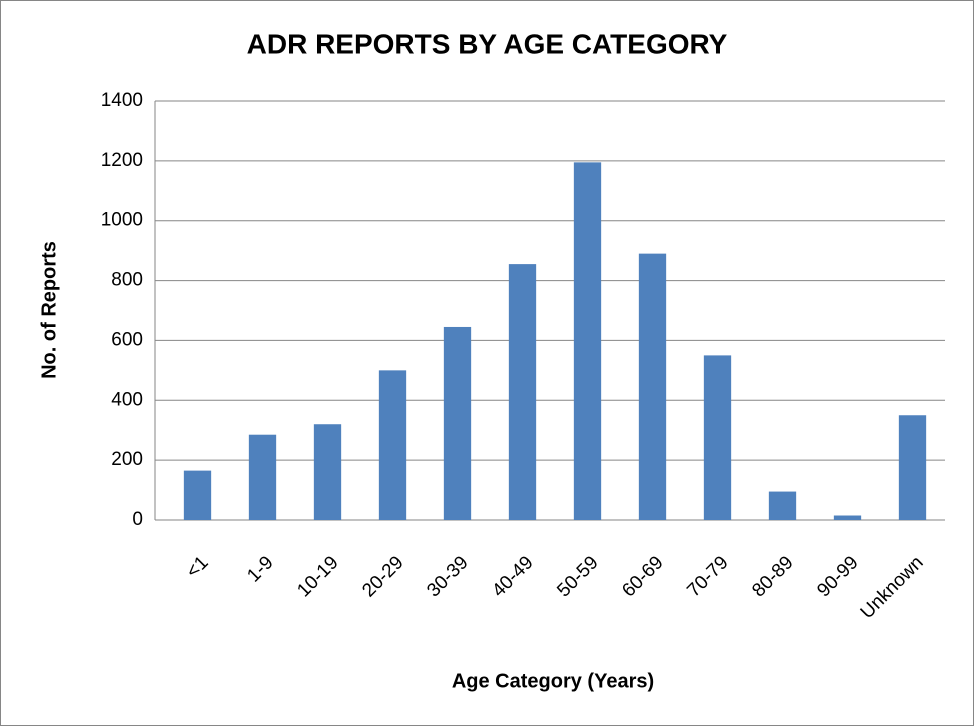  Describe the element at coordinates (122, 100) in the screenshot. I see `y-tick-label: 1400` at that location.